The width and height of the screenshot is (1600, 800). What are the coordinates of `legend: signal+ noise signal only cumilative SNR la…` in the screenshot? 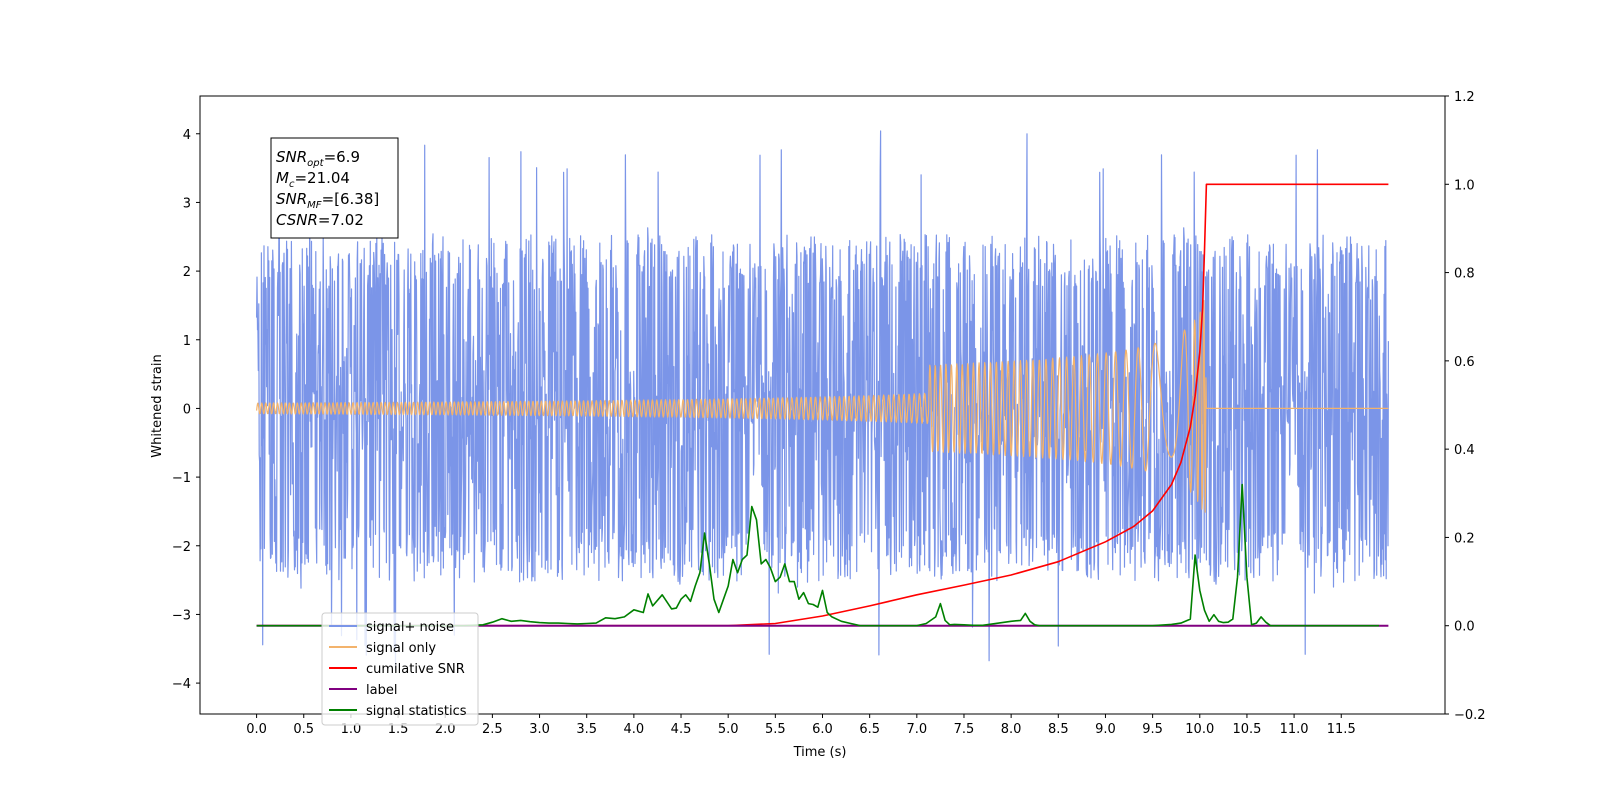 It's located at (400, 669).